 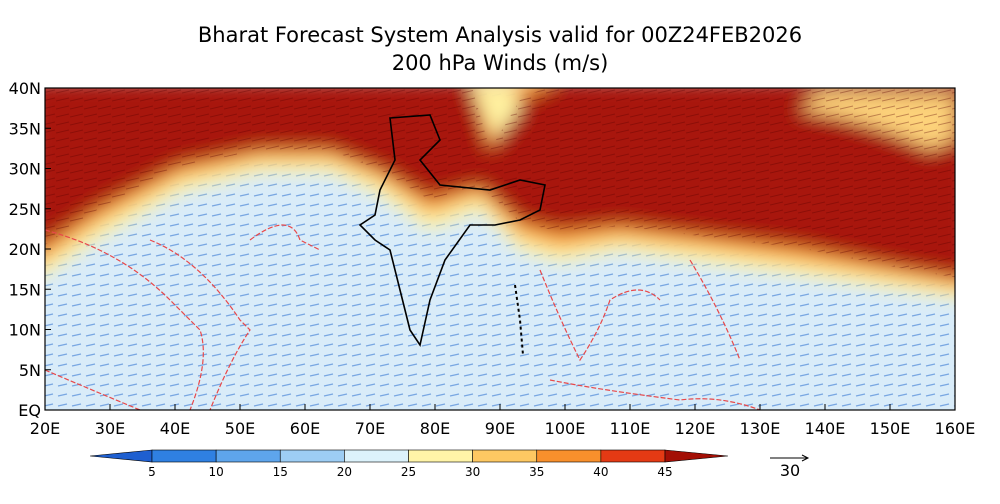 What do you see at coordinates (472, 472) in the screenshot?
I see `colorbar-label: 30` at bounding box center [472, 472].